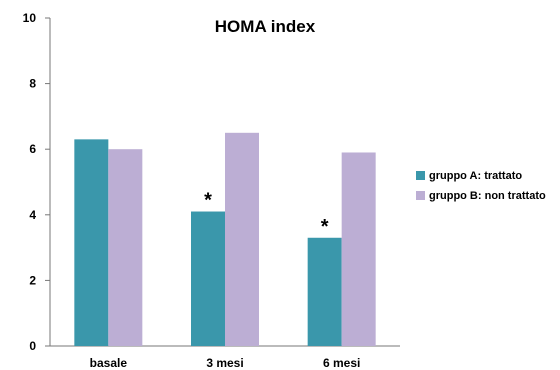 This screenshot has height=370, width=560. What do you see at coordinates (487, 196) in the screenshot?
I see `legend-label: gruppo B: non trattato` at bounding box center [487, 196].